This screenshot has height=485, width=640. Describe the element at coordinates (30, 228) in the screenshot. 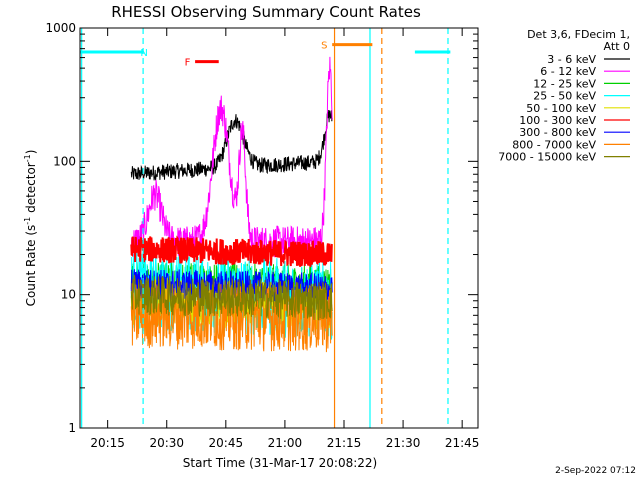

I see `y-axis-label: Count Rate (s-1 detector-1)` at that location.